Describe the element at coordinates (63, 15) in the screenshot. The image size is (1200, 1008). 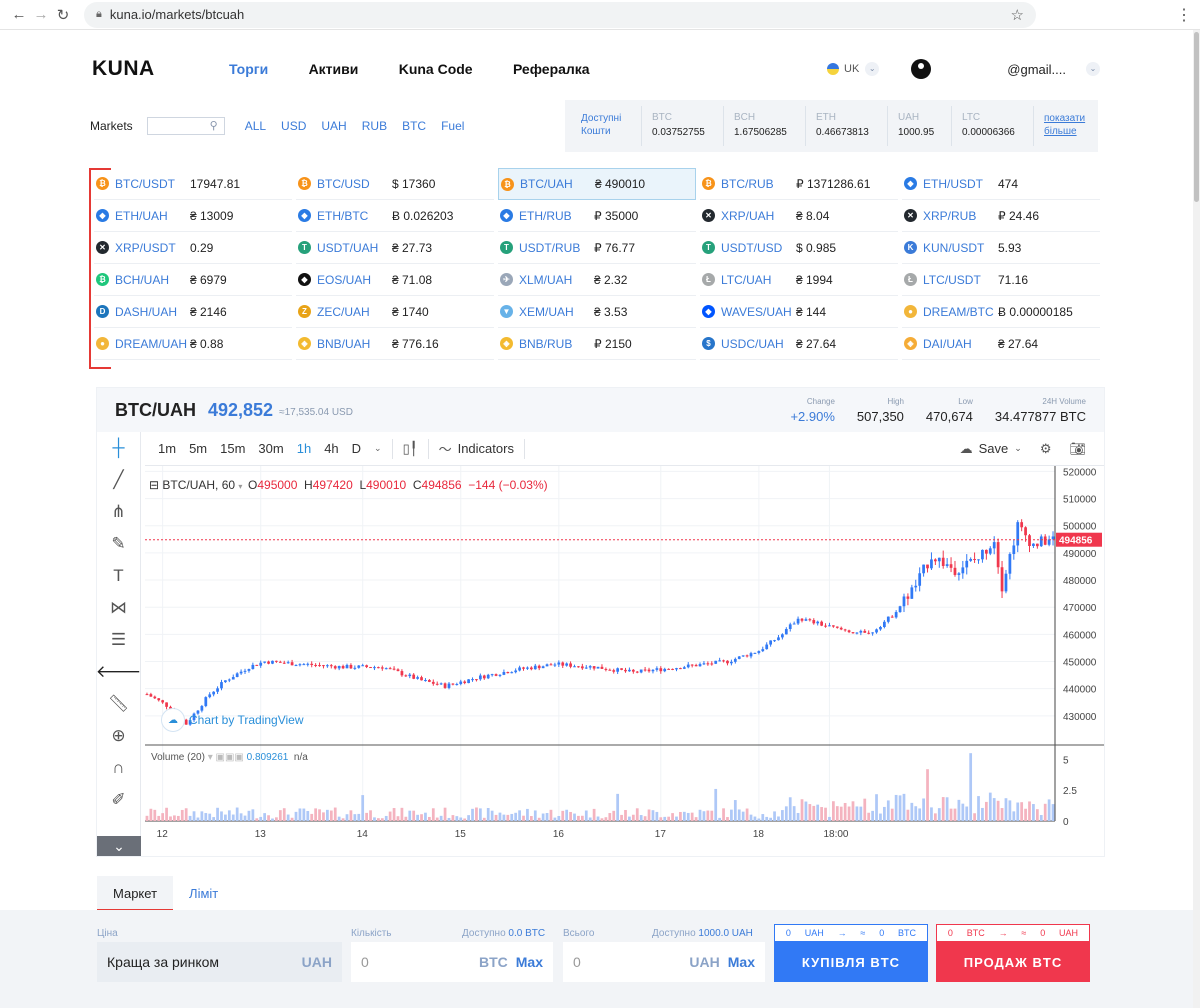
I see `reload-icon: ↻` at that location.